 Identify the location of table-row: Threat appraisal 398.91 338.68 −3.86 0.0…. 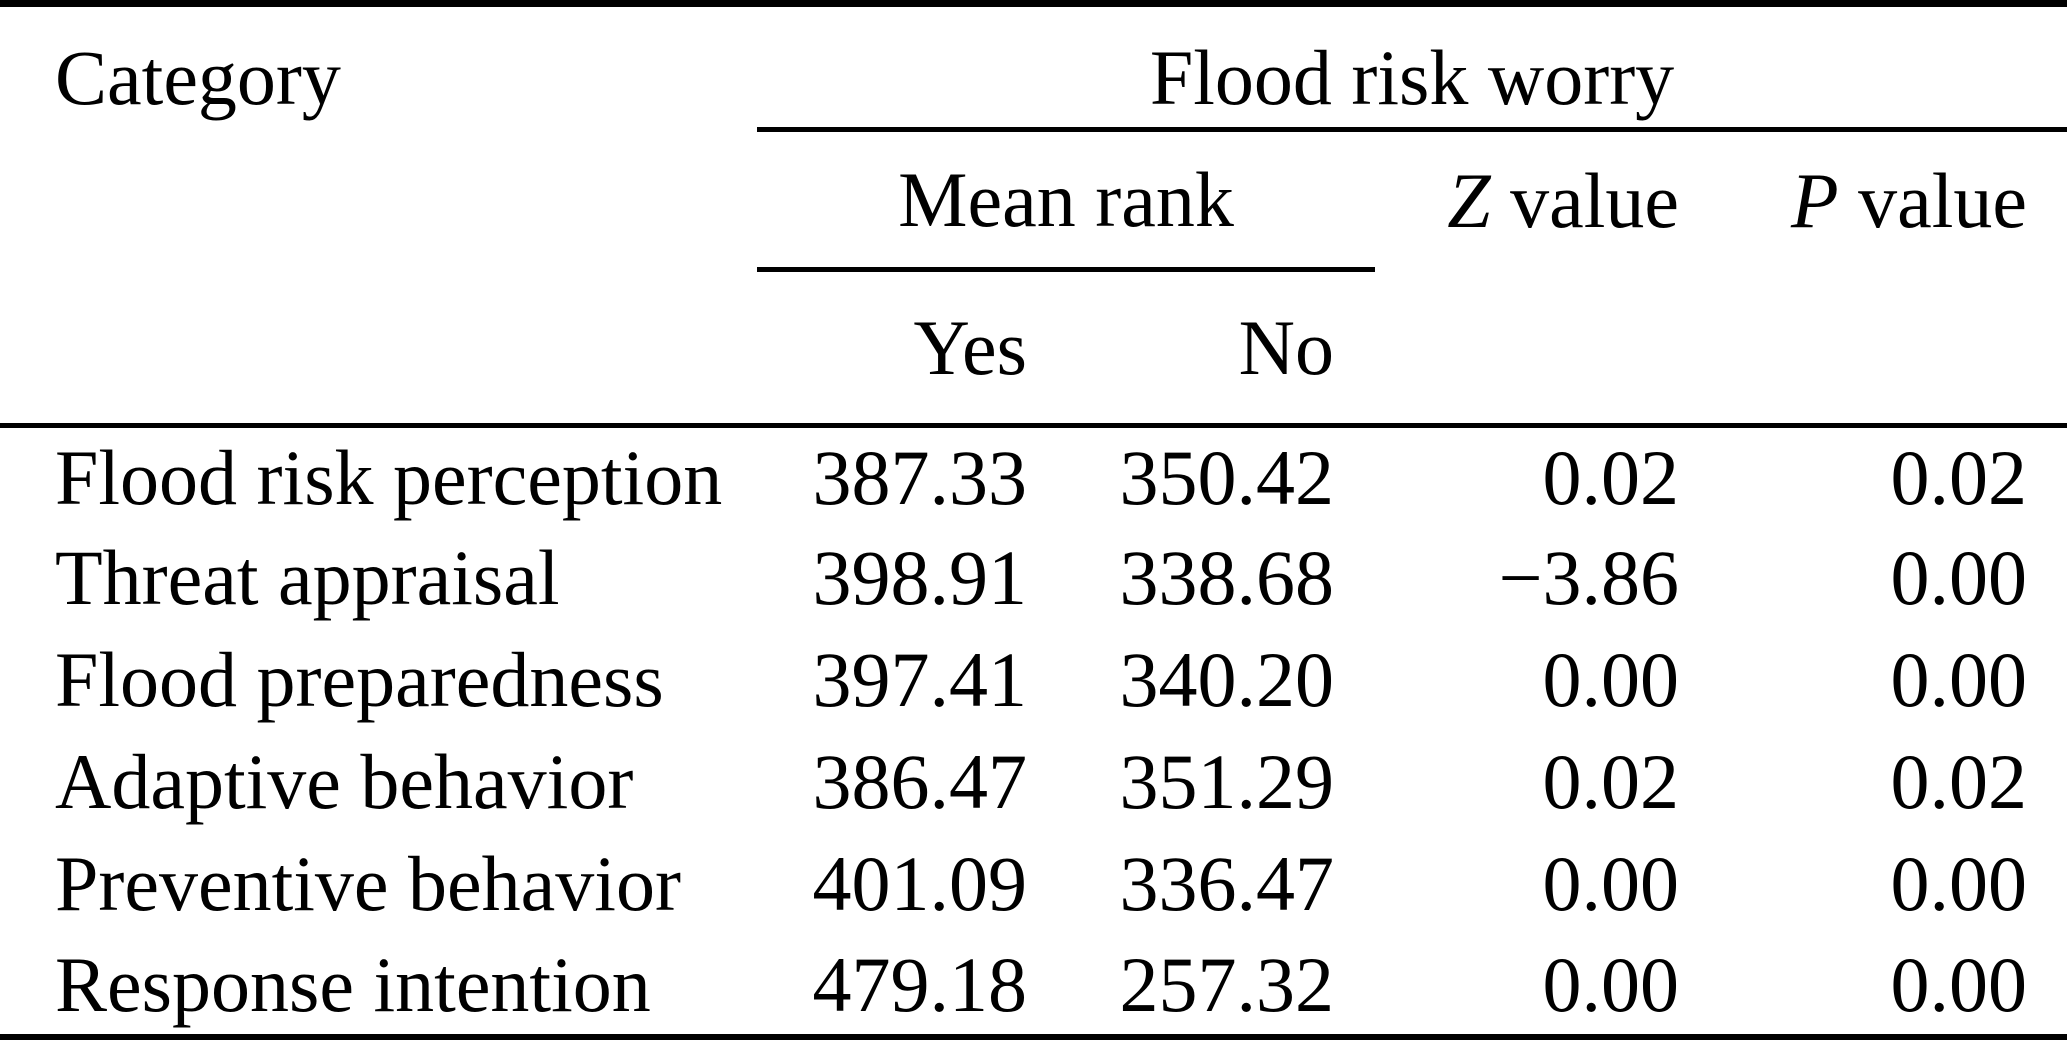
(1033, 578).